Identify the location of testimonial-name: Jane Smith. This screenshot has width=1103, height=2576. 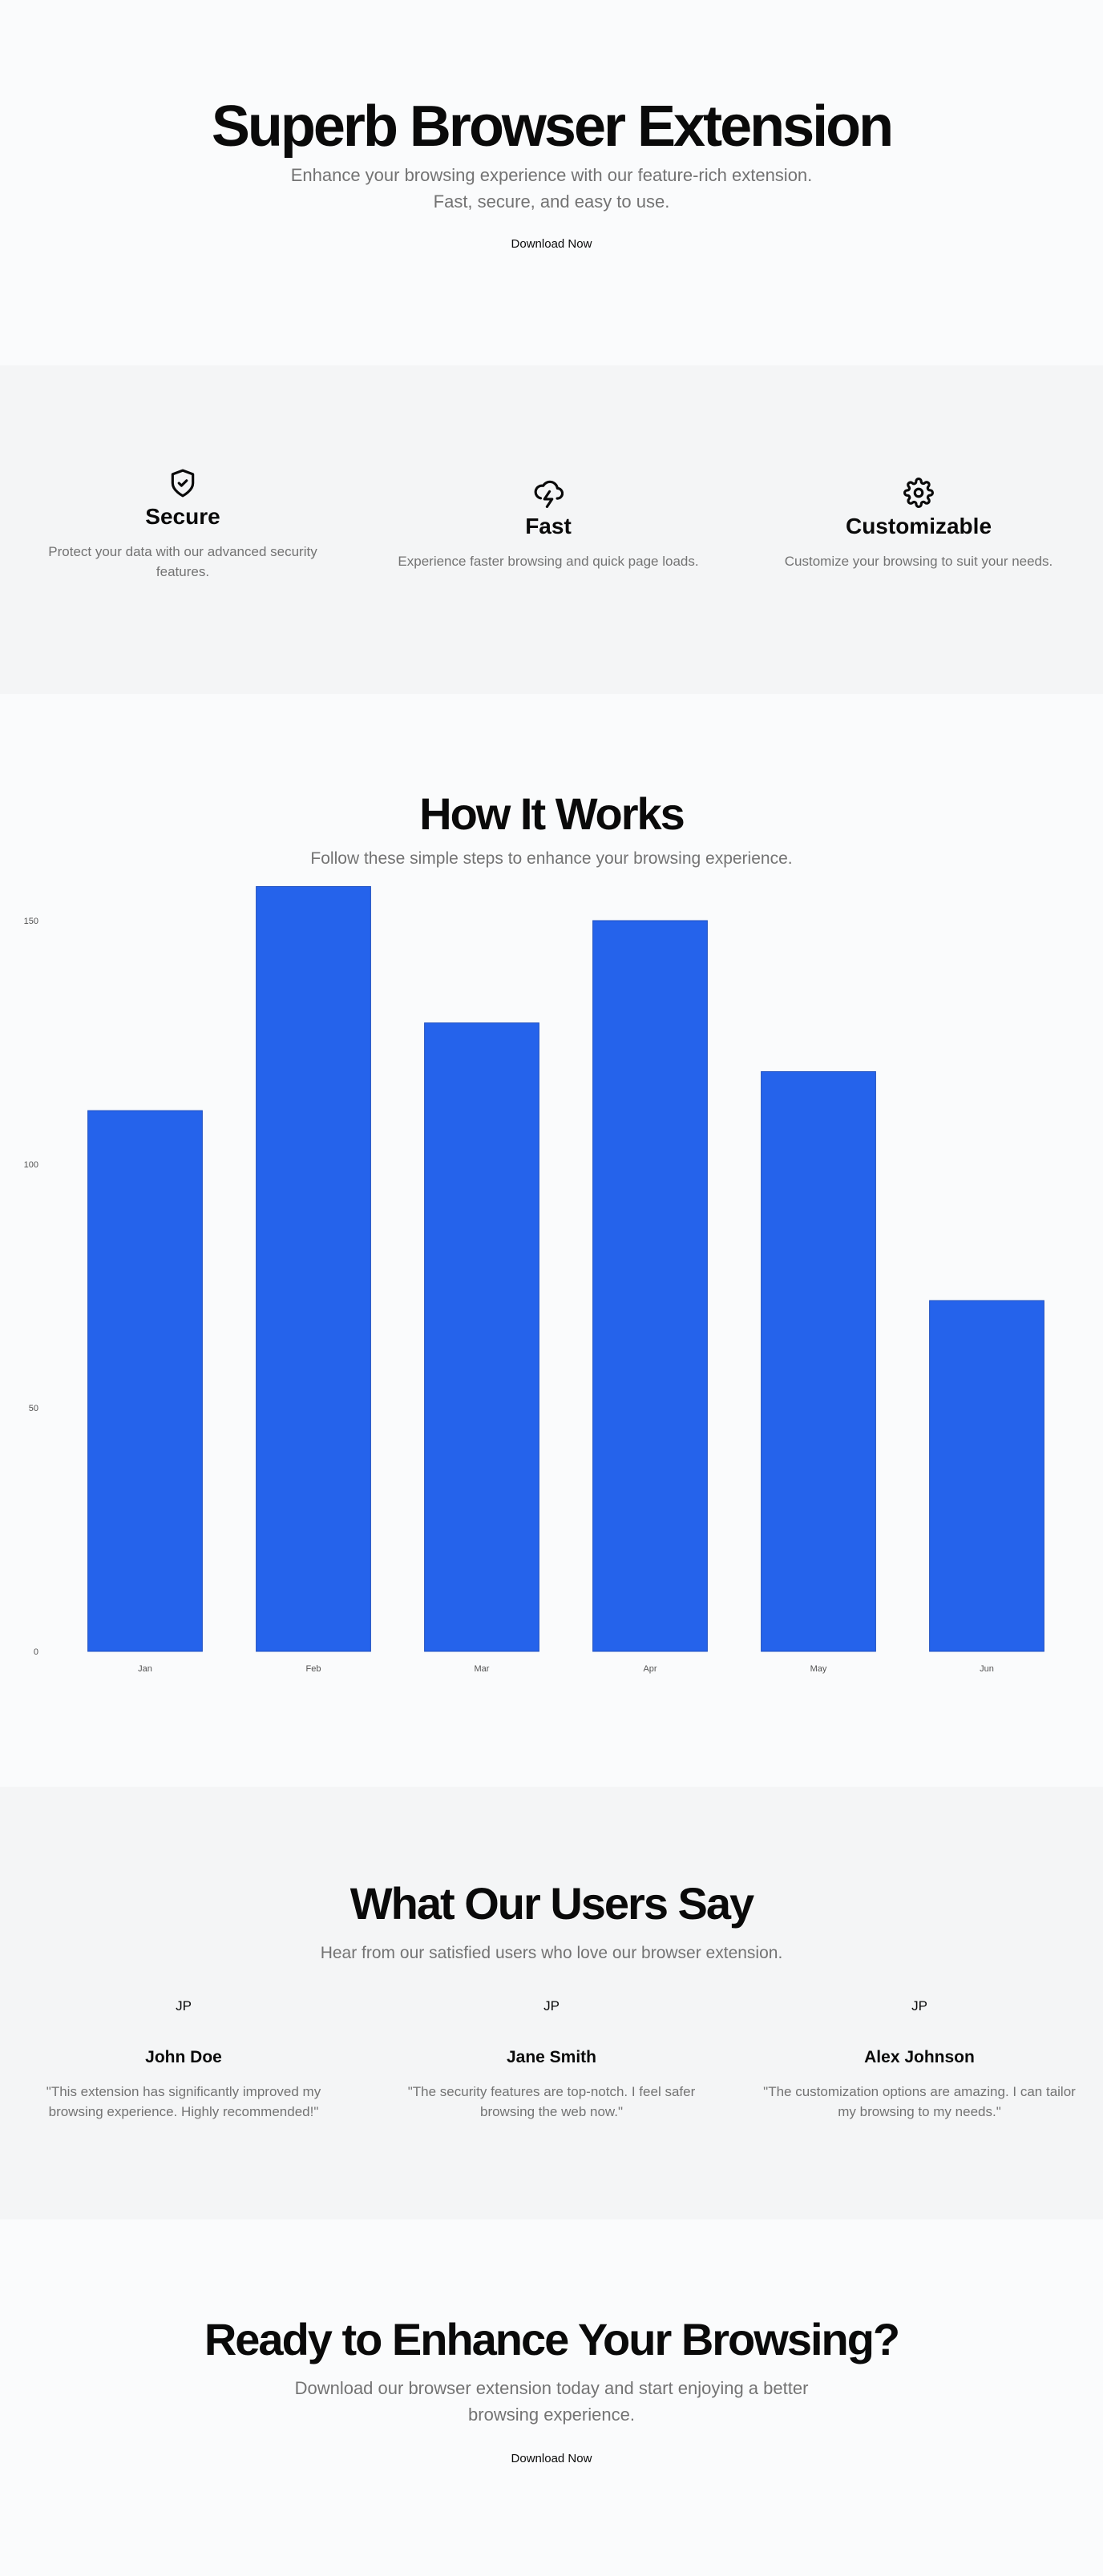
(552, 2057).